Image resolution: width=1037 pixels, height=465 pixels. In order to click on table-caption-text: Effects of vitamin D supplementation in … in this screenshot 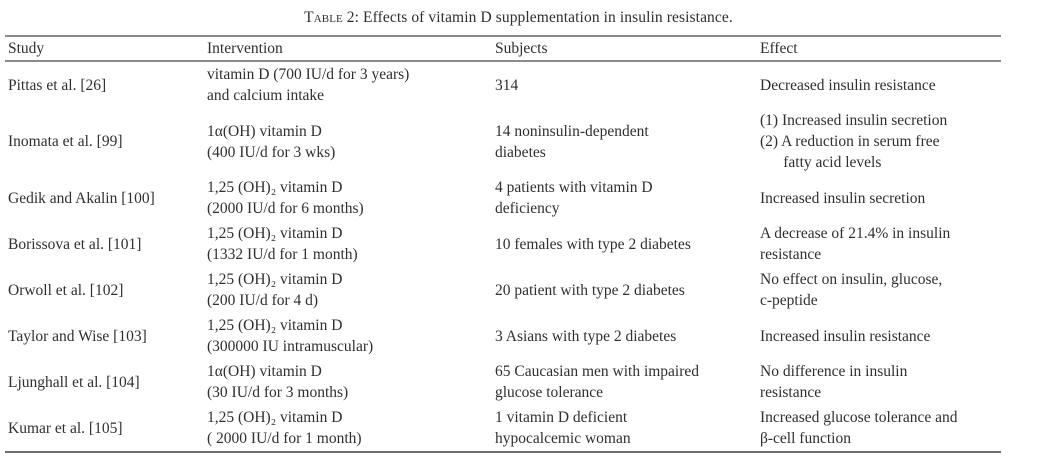, I will do `click(548, 17)`.